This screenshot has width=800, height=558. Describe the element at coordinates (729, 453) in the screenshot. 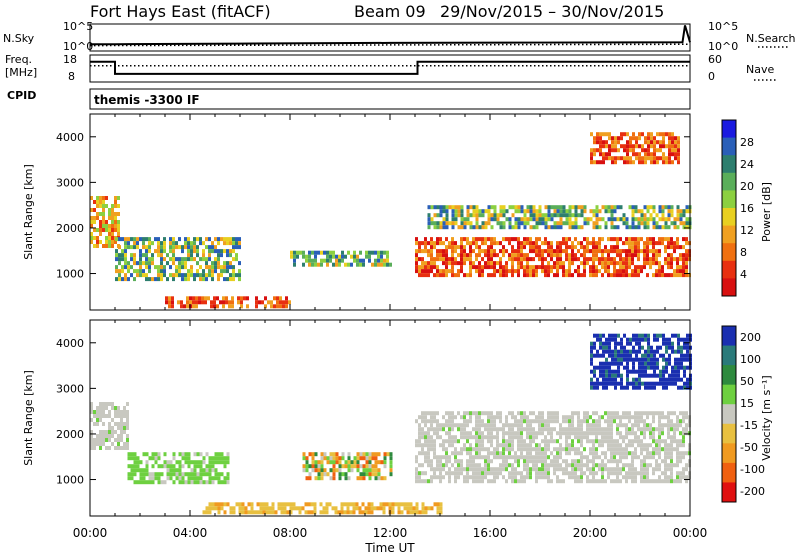

I see `colorbar-swatch` at that location.